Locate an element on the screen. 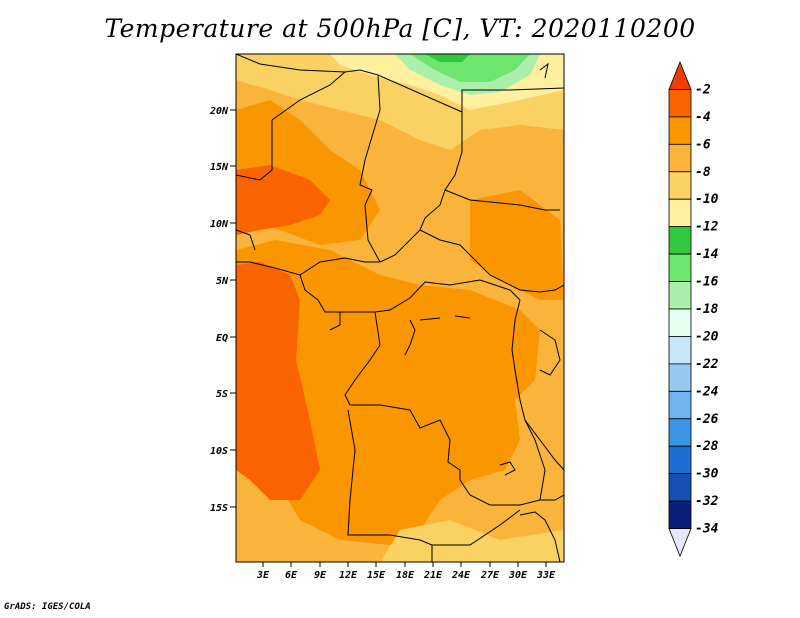  colorbar-label: -34 is located at coordinates (707, 529).